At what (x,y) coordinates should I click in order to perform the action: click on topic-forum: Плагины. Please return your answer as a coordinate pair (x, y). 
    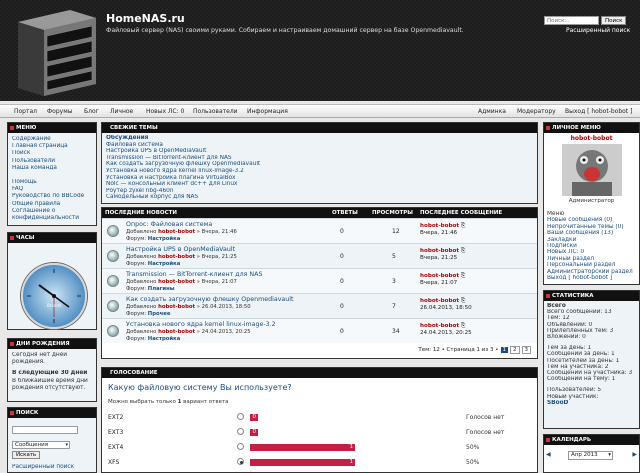
    Looking at the image, I should click on (161, 289).